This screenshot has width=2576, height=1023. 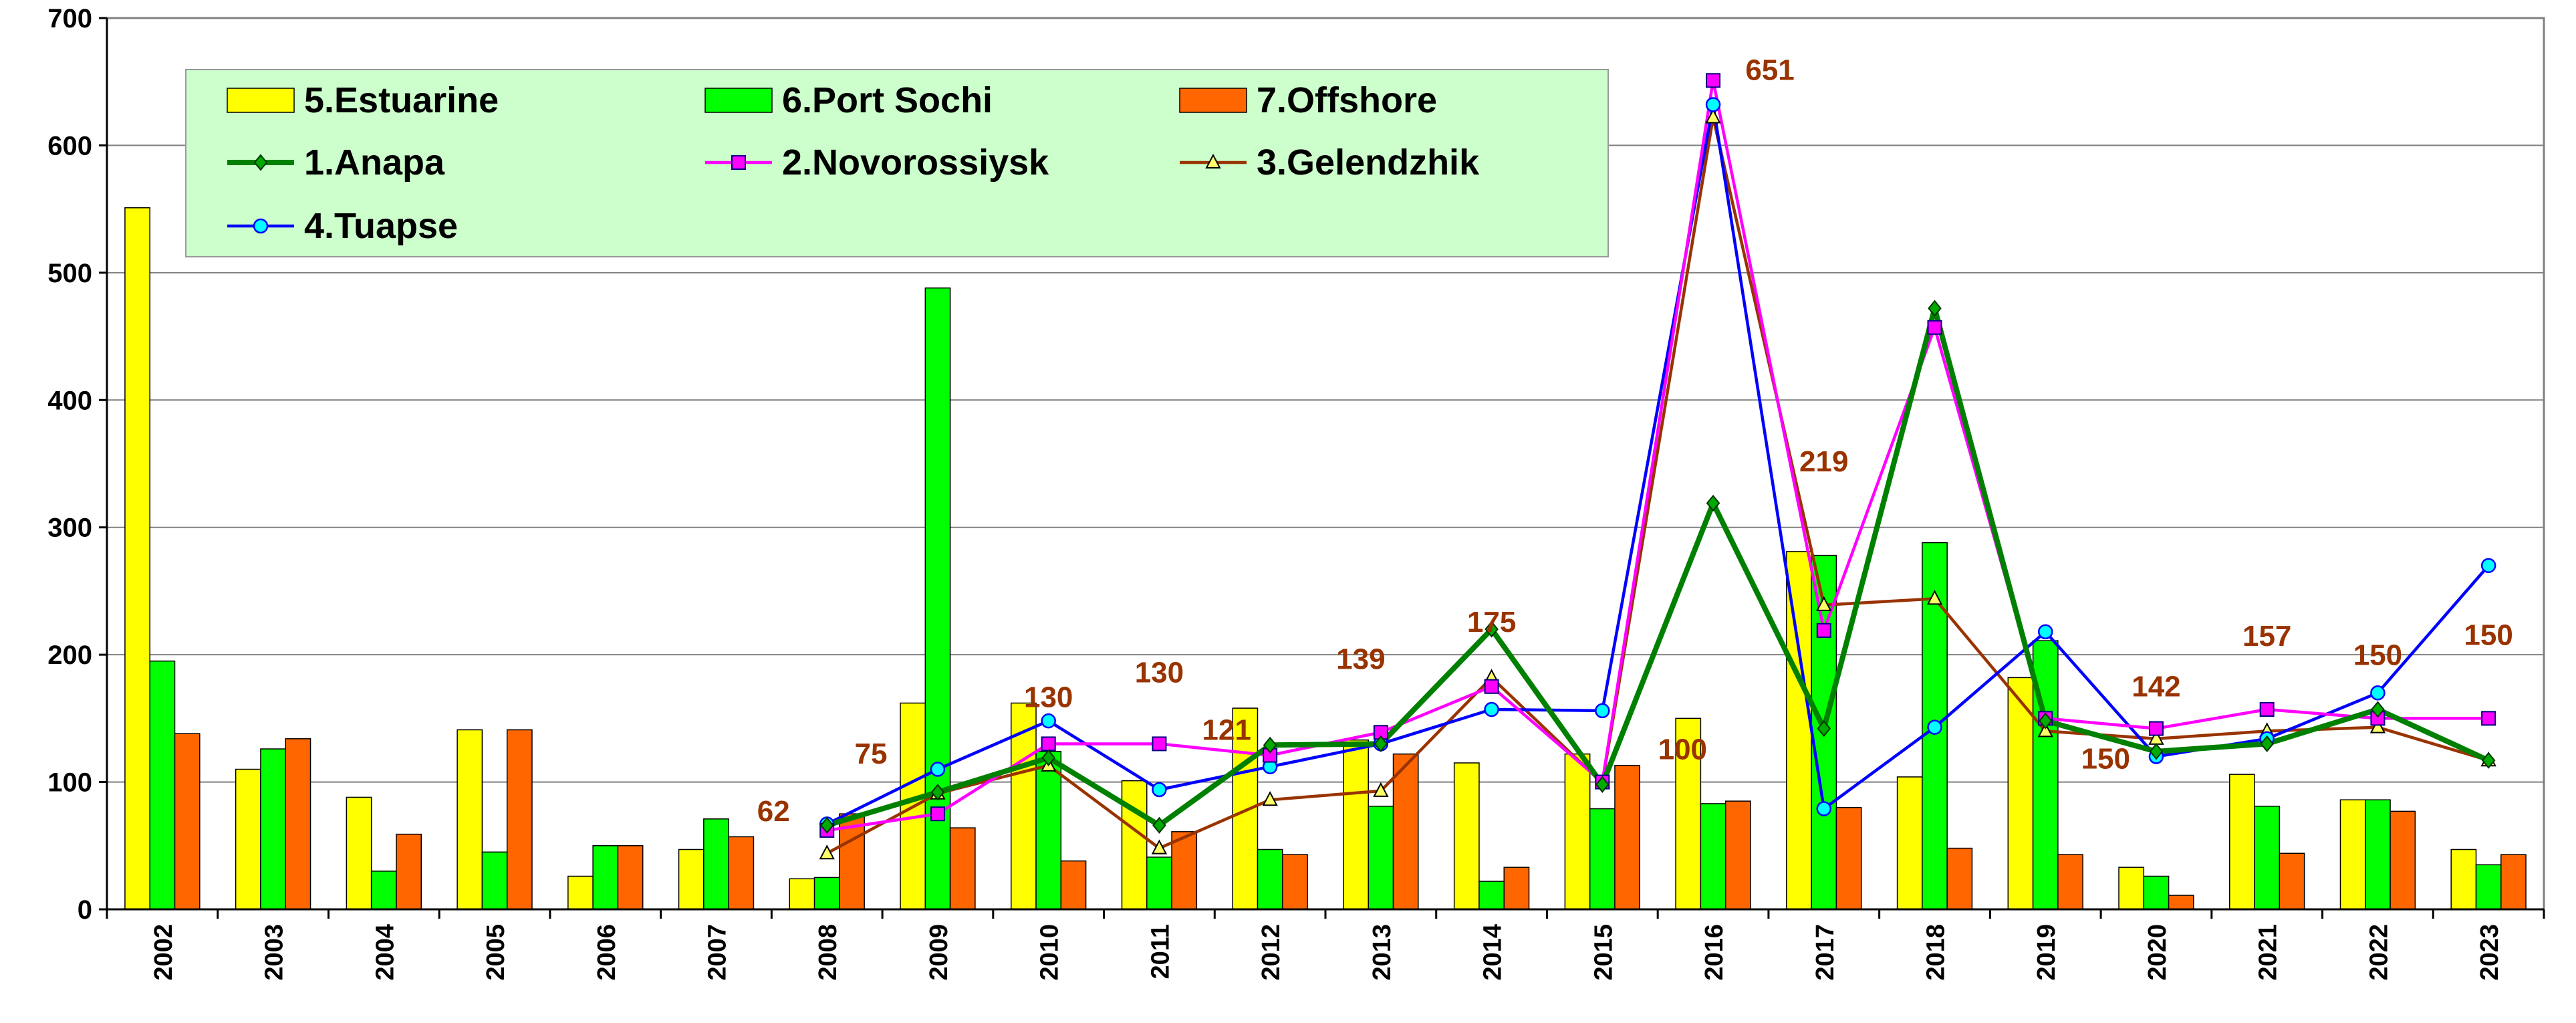 I want to click on y-tick-label: 400, so click(x=69, y=400).